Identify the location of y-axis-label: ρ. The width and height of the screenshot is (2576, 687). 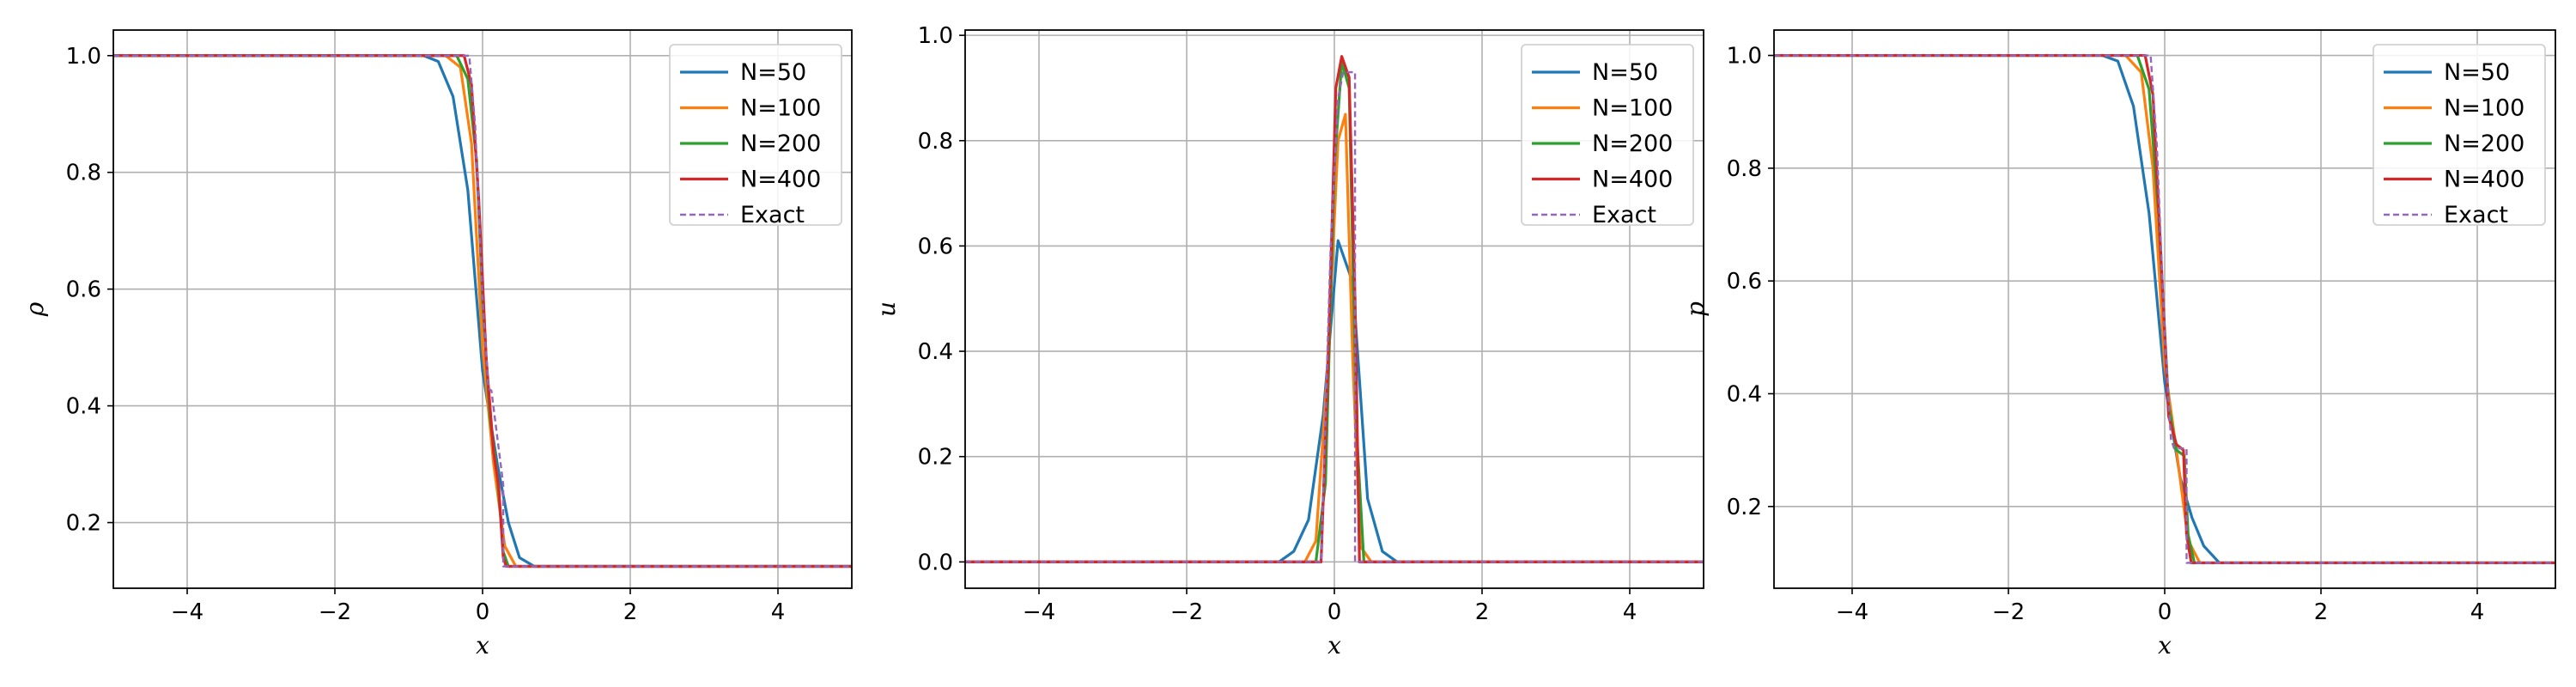
(35, 309).